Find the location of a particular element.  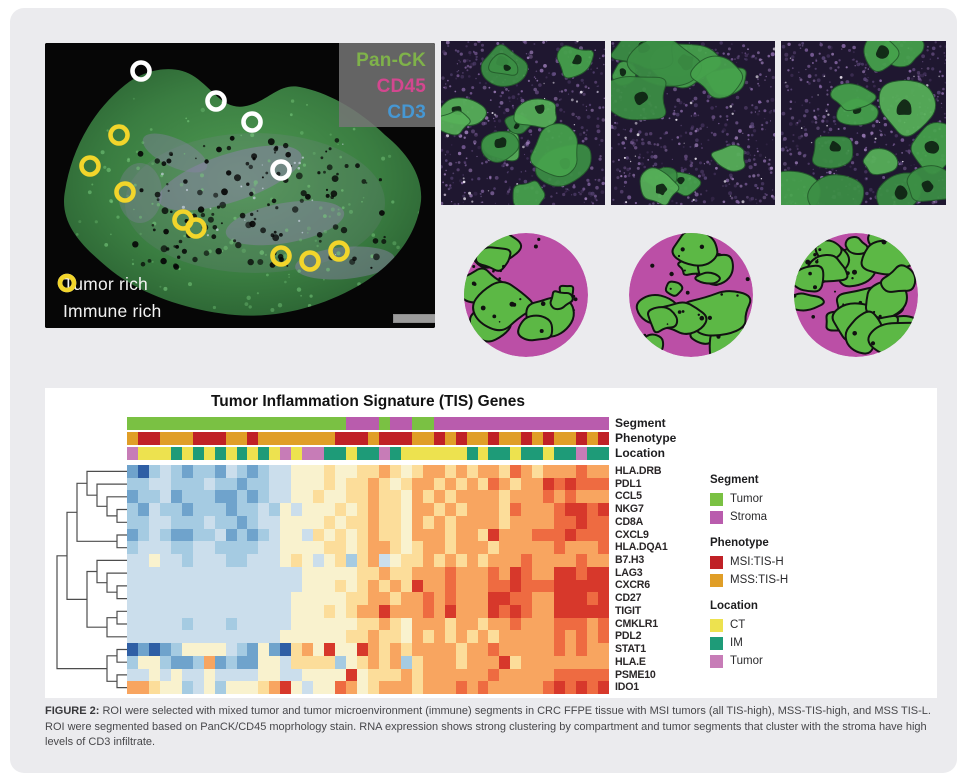

legend-swatch is located at coordinates (716, 625).